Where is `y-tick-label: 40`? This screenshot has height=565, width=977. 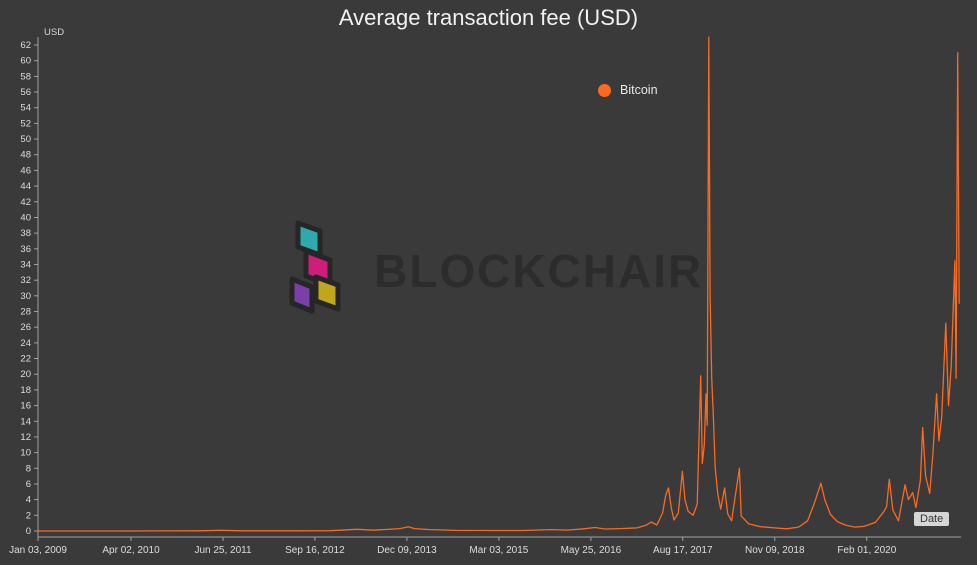
y-tick-label: 40 is located at coordinates (25, 218).